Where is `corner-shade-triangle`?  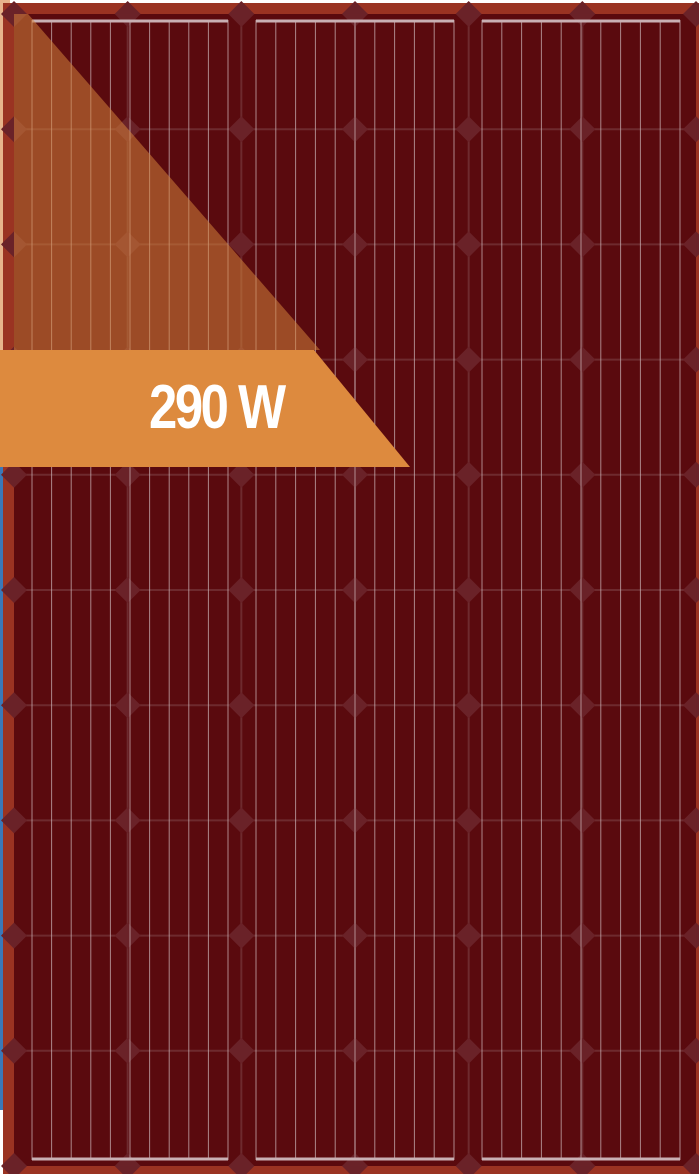
corner-shade-triangle is located at coordinates (167, 182).